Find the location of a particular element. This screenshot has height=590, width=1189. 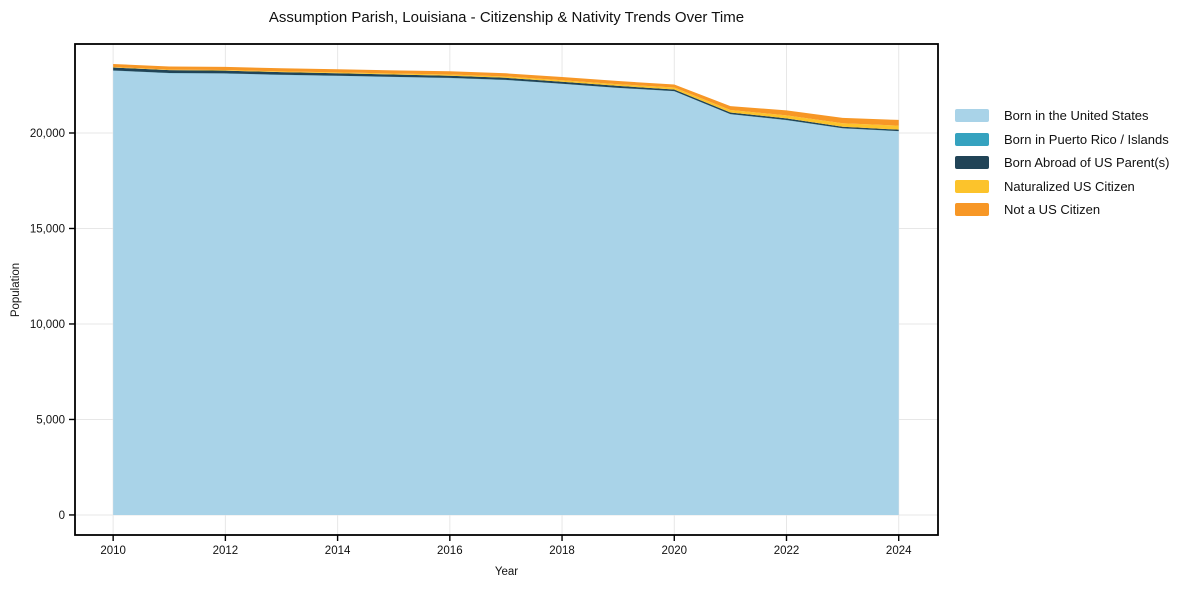

legend-item-naturalized-us-citizen: Naturalized US Citizen is located at coordinates (1062, 187).